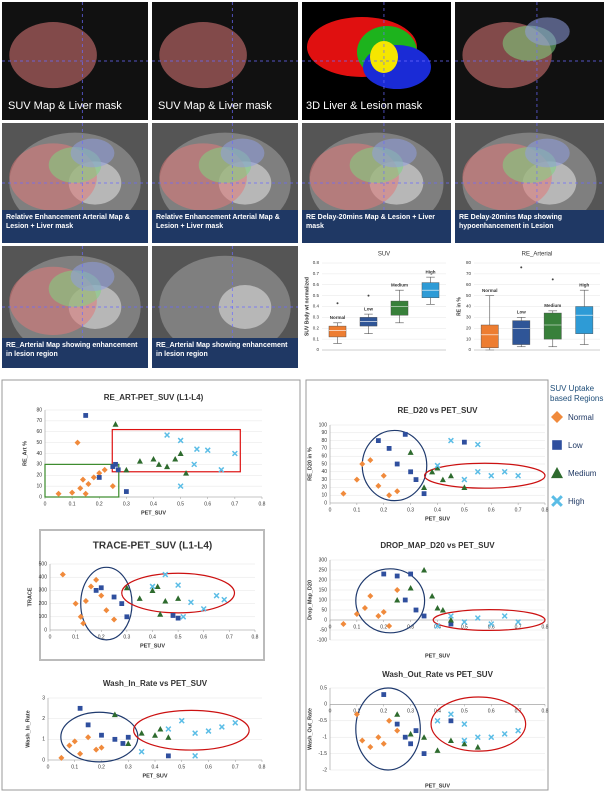  What do you see at coordinates (410, 510) in the screenshot?
I see `x-tick-label: 0.3` at bounding box center [410, 510].